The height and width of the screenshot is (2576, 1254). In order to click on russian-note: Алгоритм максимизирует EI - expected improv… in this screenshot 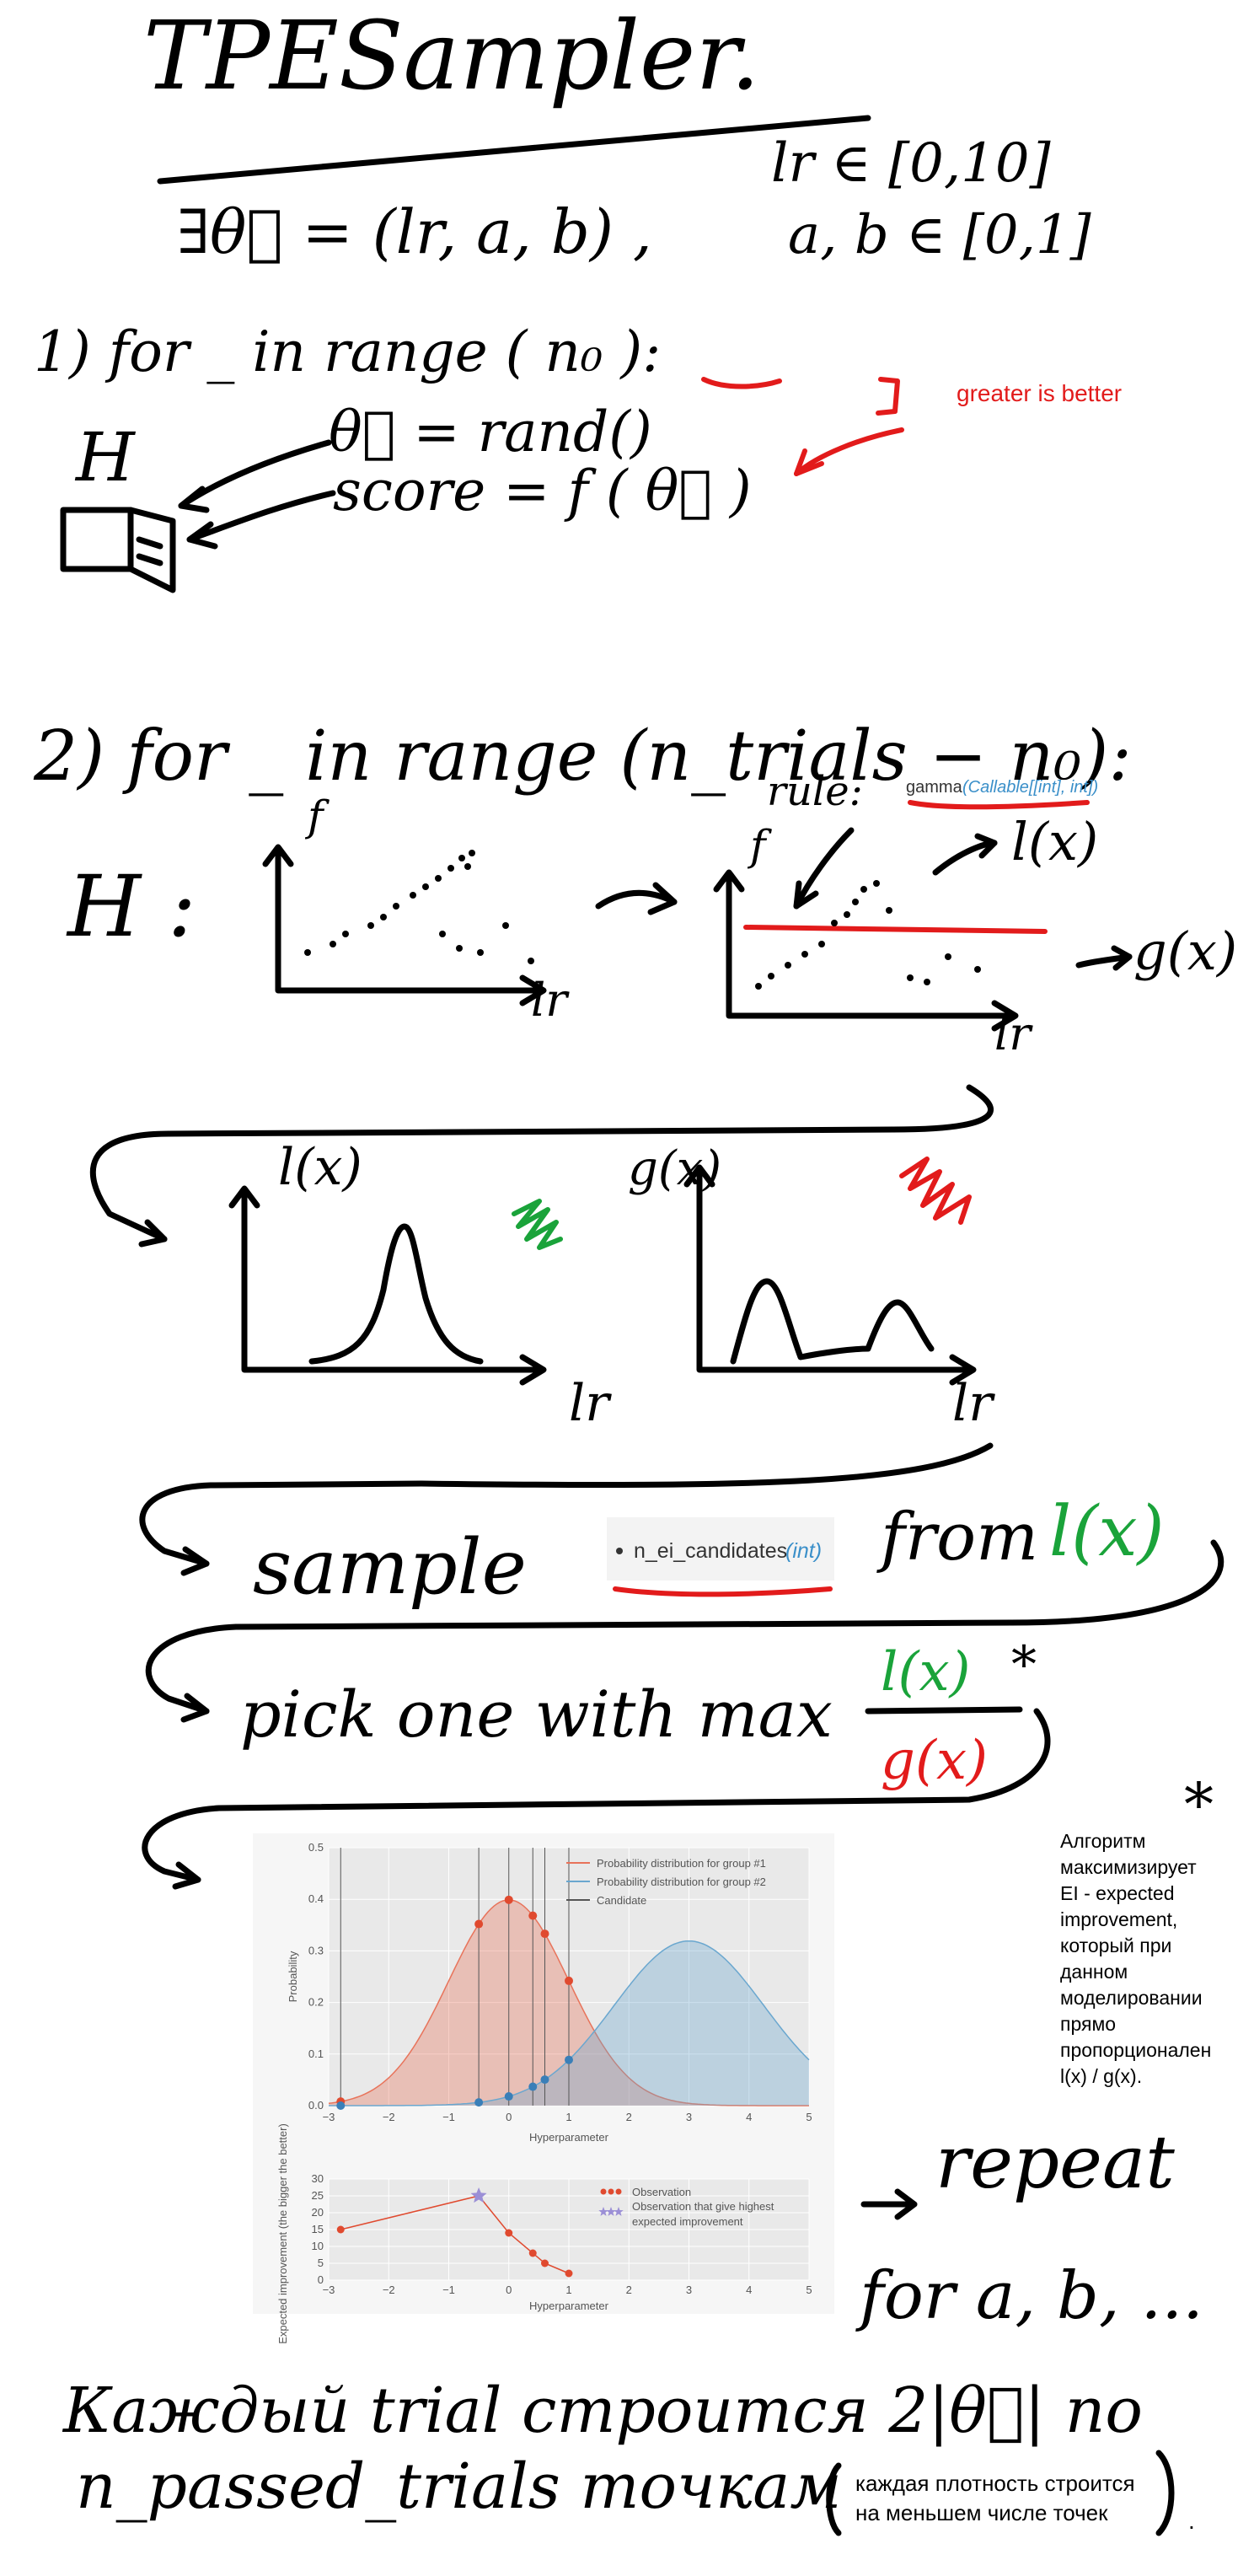, I will do `click(1135, 1958)`.